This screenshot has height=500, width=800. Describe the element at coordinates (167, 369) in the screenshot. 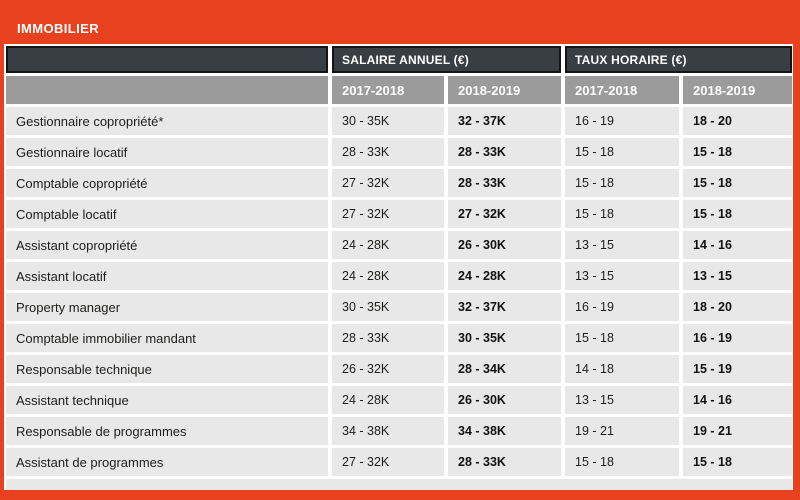

I see `job-title-cell: Responsable technique` at that location.